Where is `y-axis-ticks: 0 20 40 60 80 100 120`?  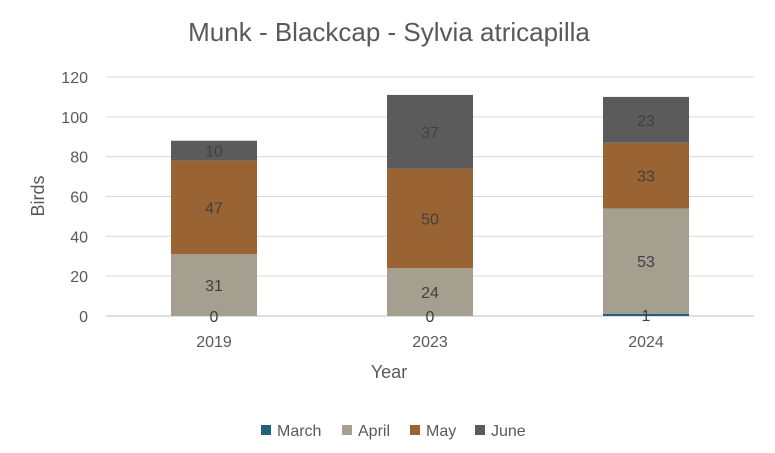
y-axis-ticks: 0 20 40 60 80 100 120 is located at coordinates (74, 198).